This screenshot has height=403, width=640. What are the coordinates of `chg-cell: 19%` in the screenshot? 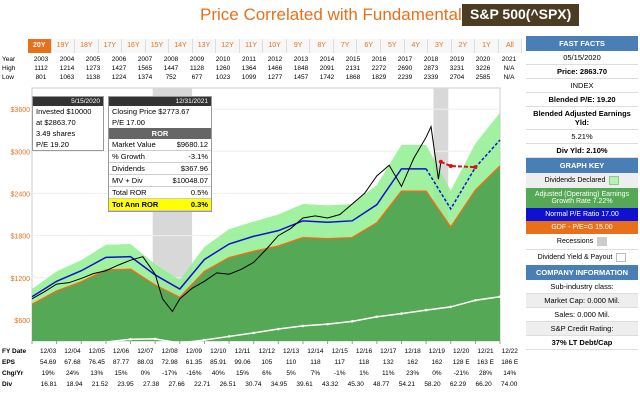 It's located at (48, 373).